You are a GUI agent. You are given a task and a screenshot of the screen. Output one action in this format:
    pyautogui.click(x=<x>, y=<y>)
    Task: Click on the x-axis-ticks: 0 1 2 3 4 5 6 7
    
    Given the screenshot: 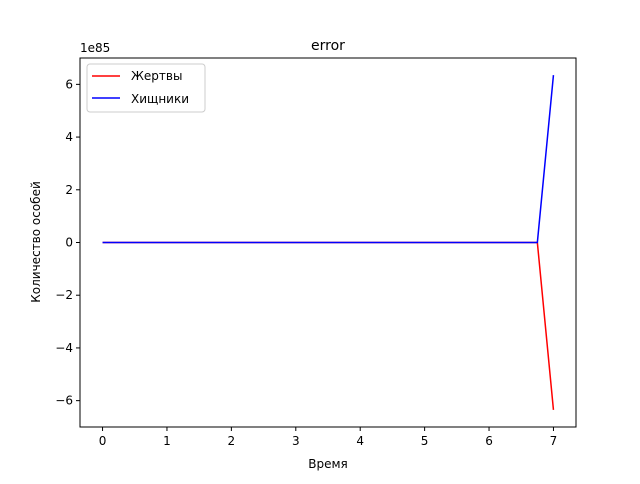 What is the action you would take?
    pyautogui.click(x=328, y=437)
    